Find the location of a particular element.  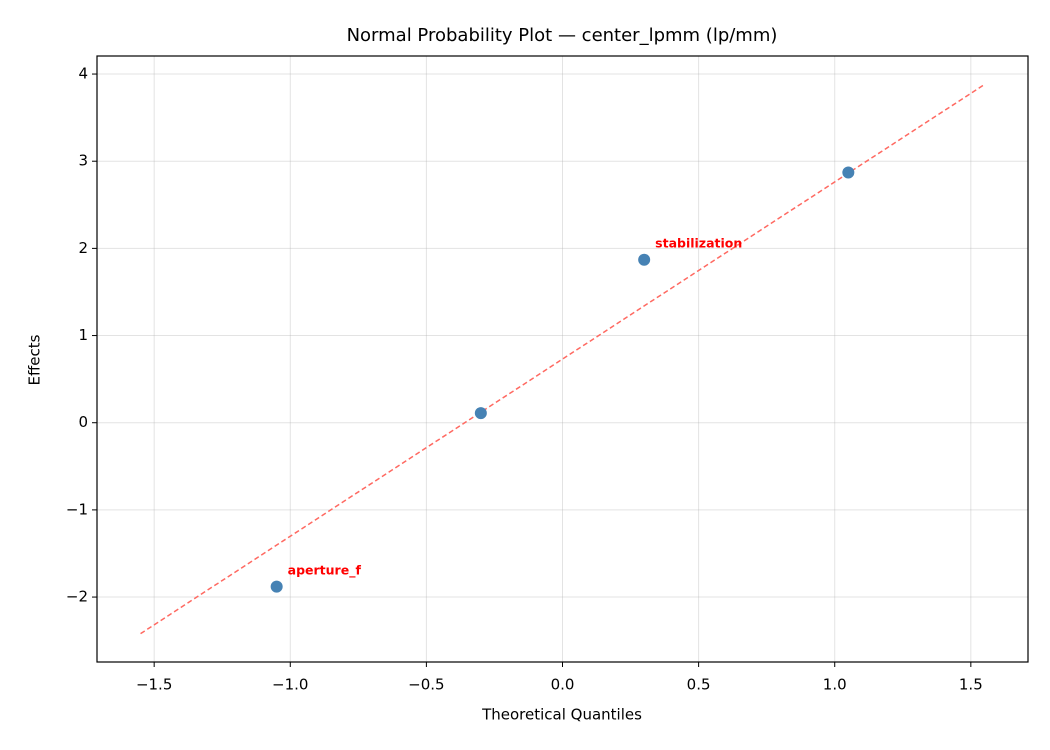

y-axis-label: Effects is located at coordinates (35, 359).